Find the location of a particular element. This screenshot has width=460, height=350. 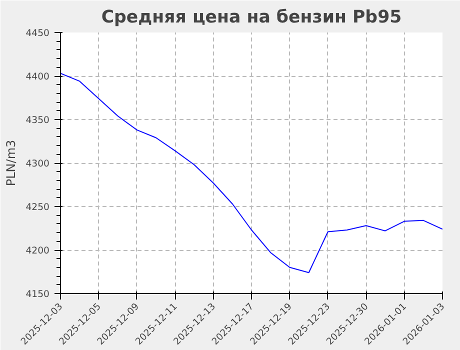

y-tick-label: 4150 is located at coordinates (38, 294).